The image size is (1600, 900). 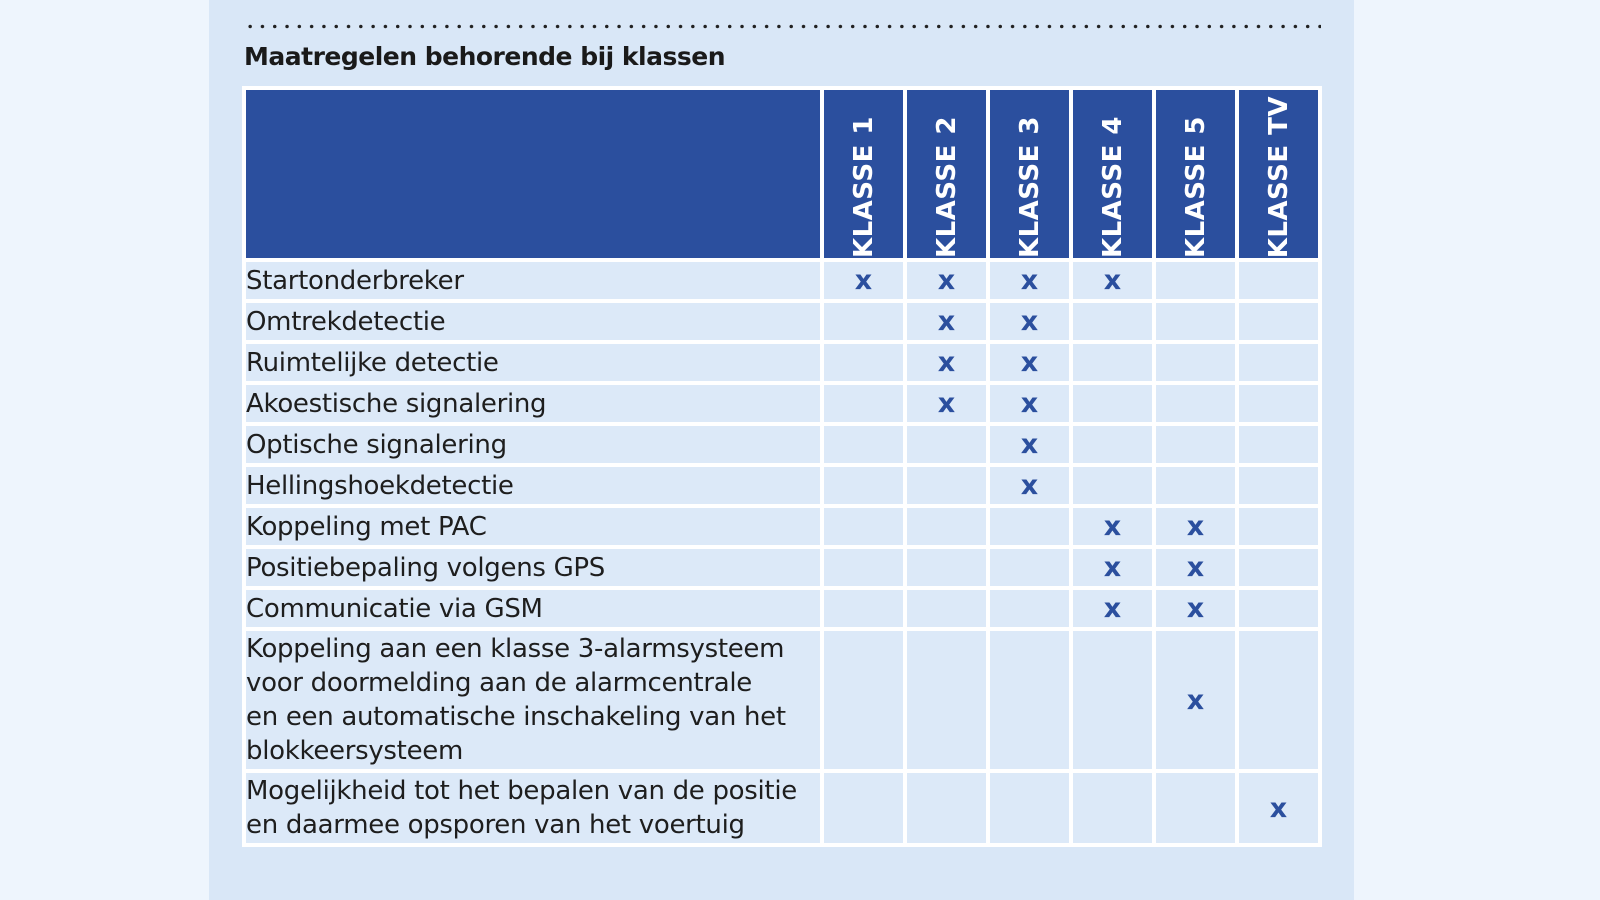 What do you see at coordinates (782, 26) in the screenshot?
I see `dotted-divider` at bounding box center [782, 26].